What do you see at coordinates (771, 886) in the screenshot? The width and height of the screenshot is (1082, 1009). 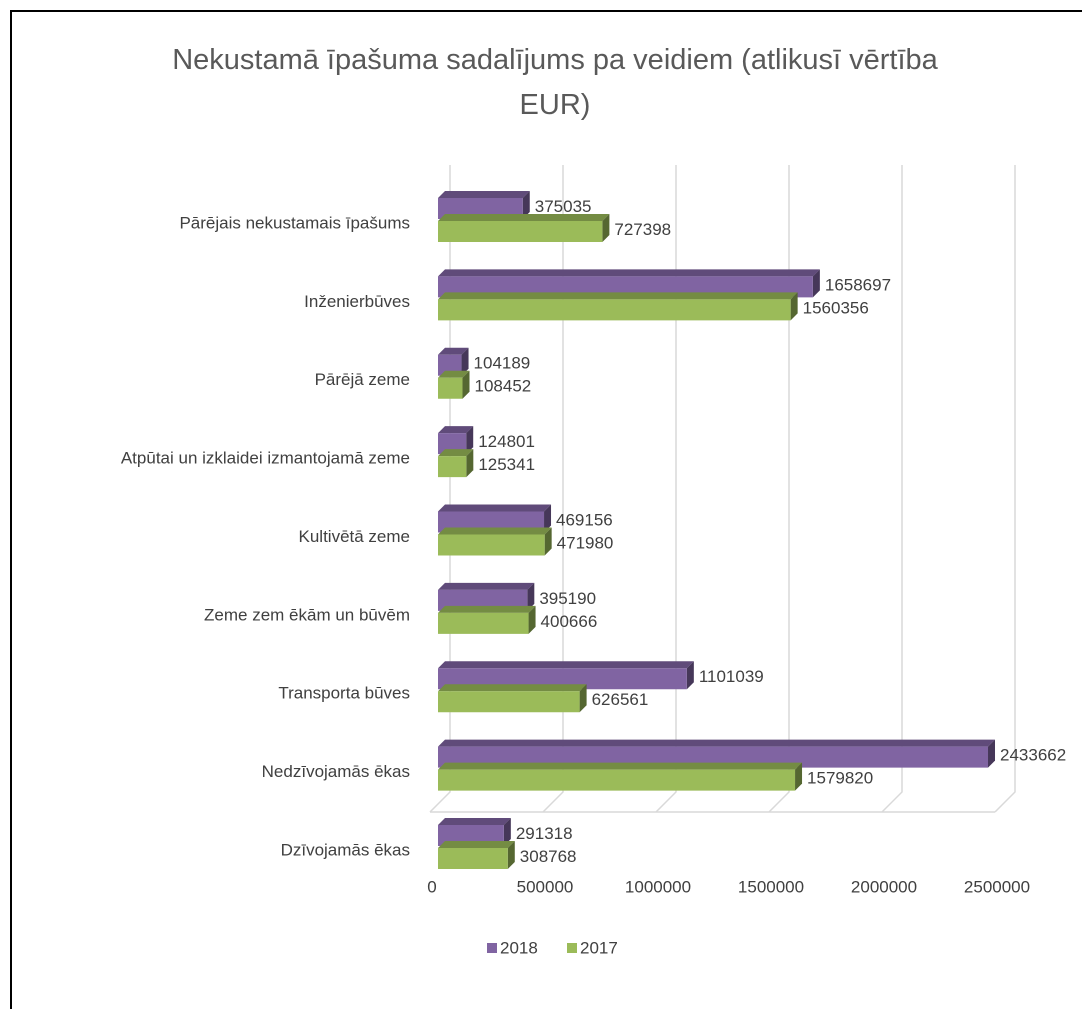 I see `x-tick-label: 1500000` at bounding box center [771, 886].